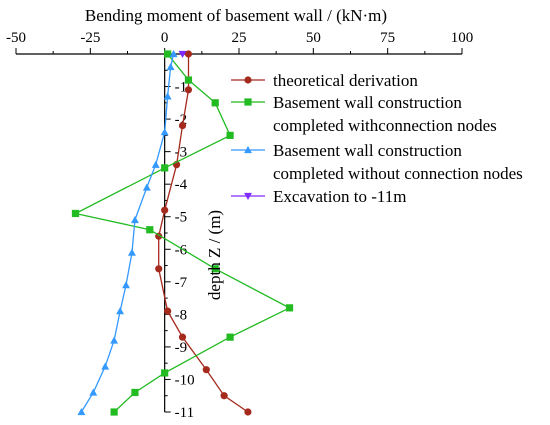  What do you see at coordinates (236, 15) in the screenshot?
I see `x-axis-title: Bending moment of basement wall / (kN·m)` at bounding box center [236, 15].